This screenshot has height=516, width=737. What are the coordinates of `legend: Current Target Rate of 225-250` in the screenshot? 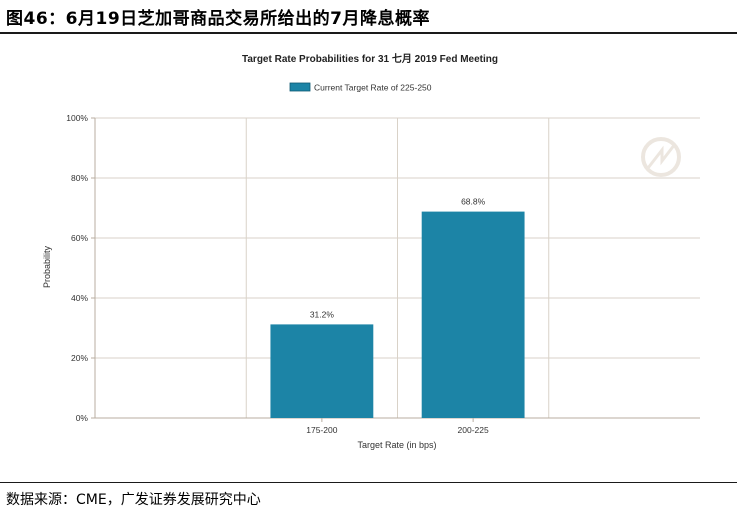 It's located at (360, 87).